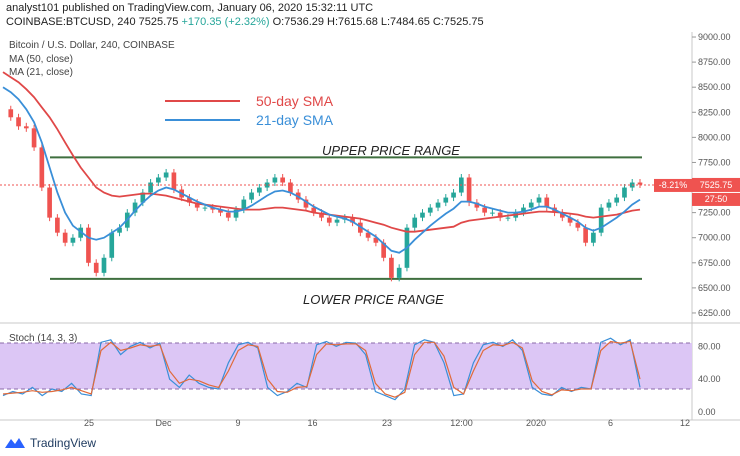  Describe the element at coordinates (714, 137) in the screenshot. I see `price-tick-label: 8000.00` at that location.